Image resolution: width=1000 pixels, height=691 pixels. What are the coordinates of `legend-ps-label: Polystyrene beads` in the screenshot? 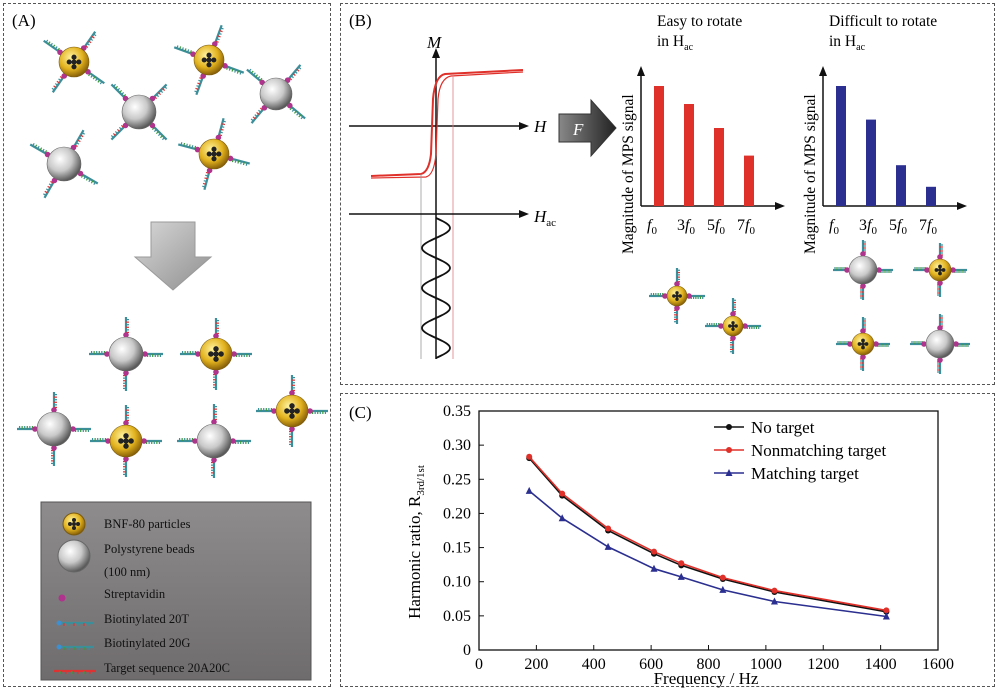 It's located at (149, 549).